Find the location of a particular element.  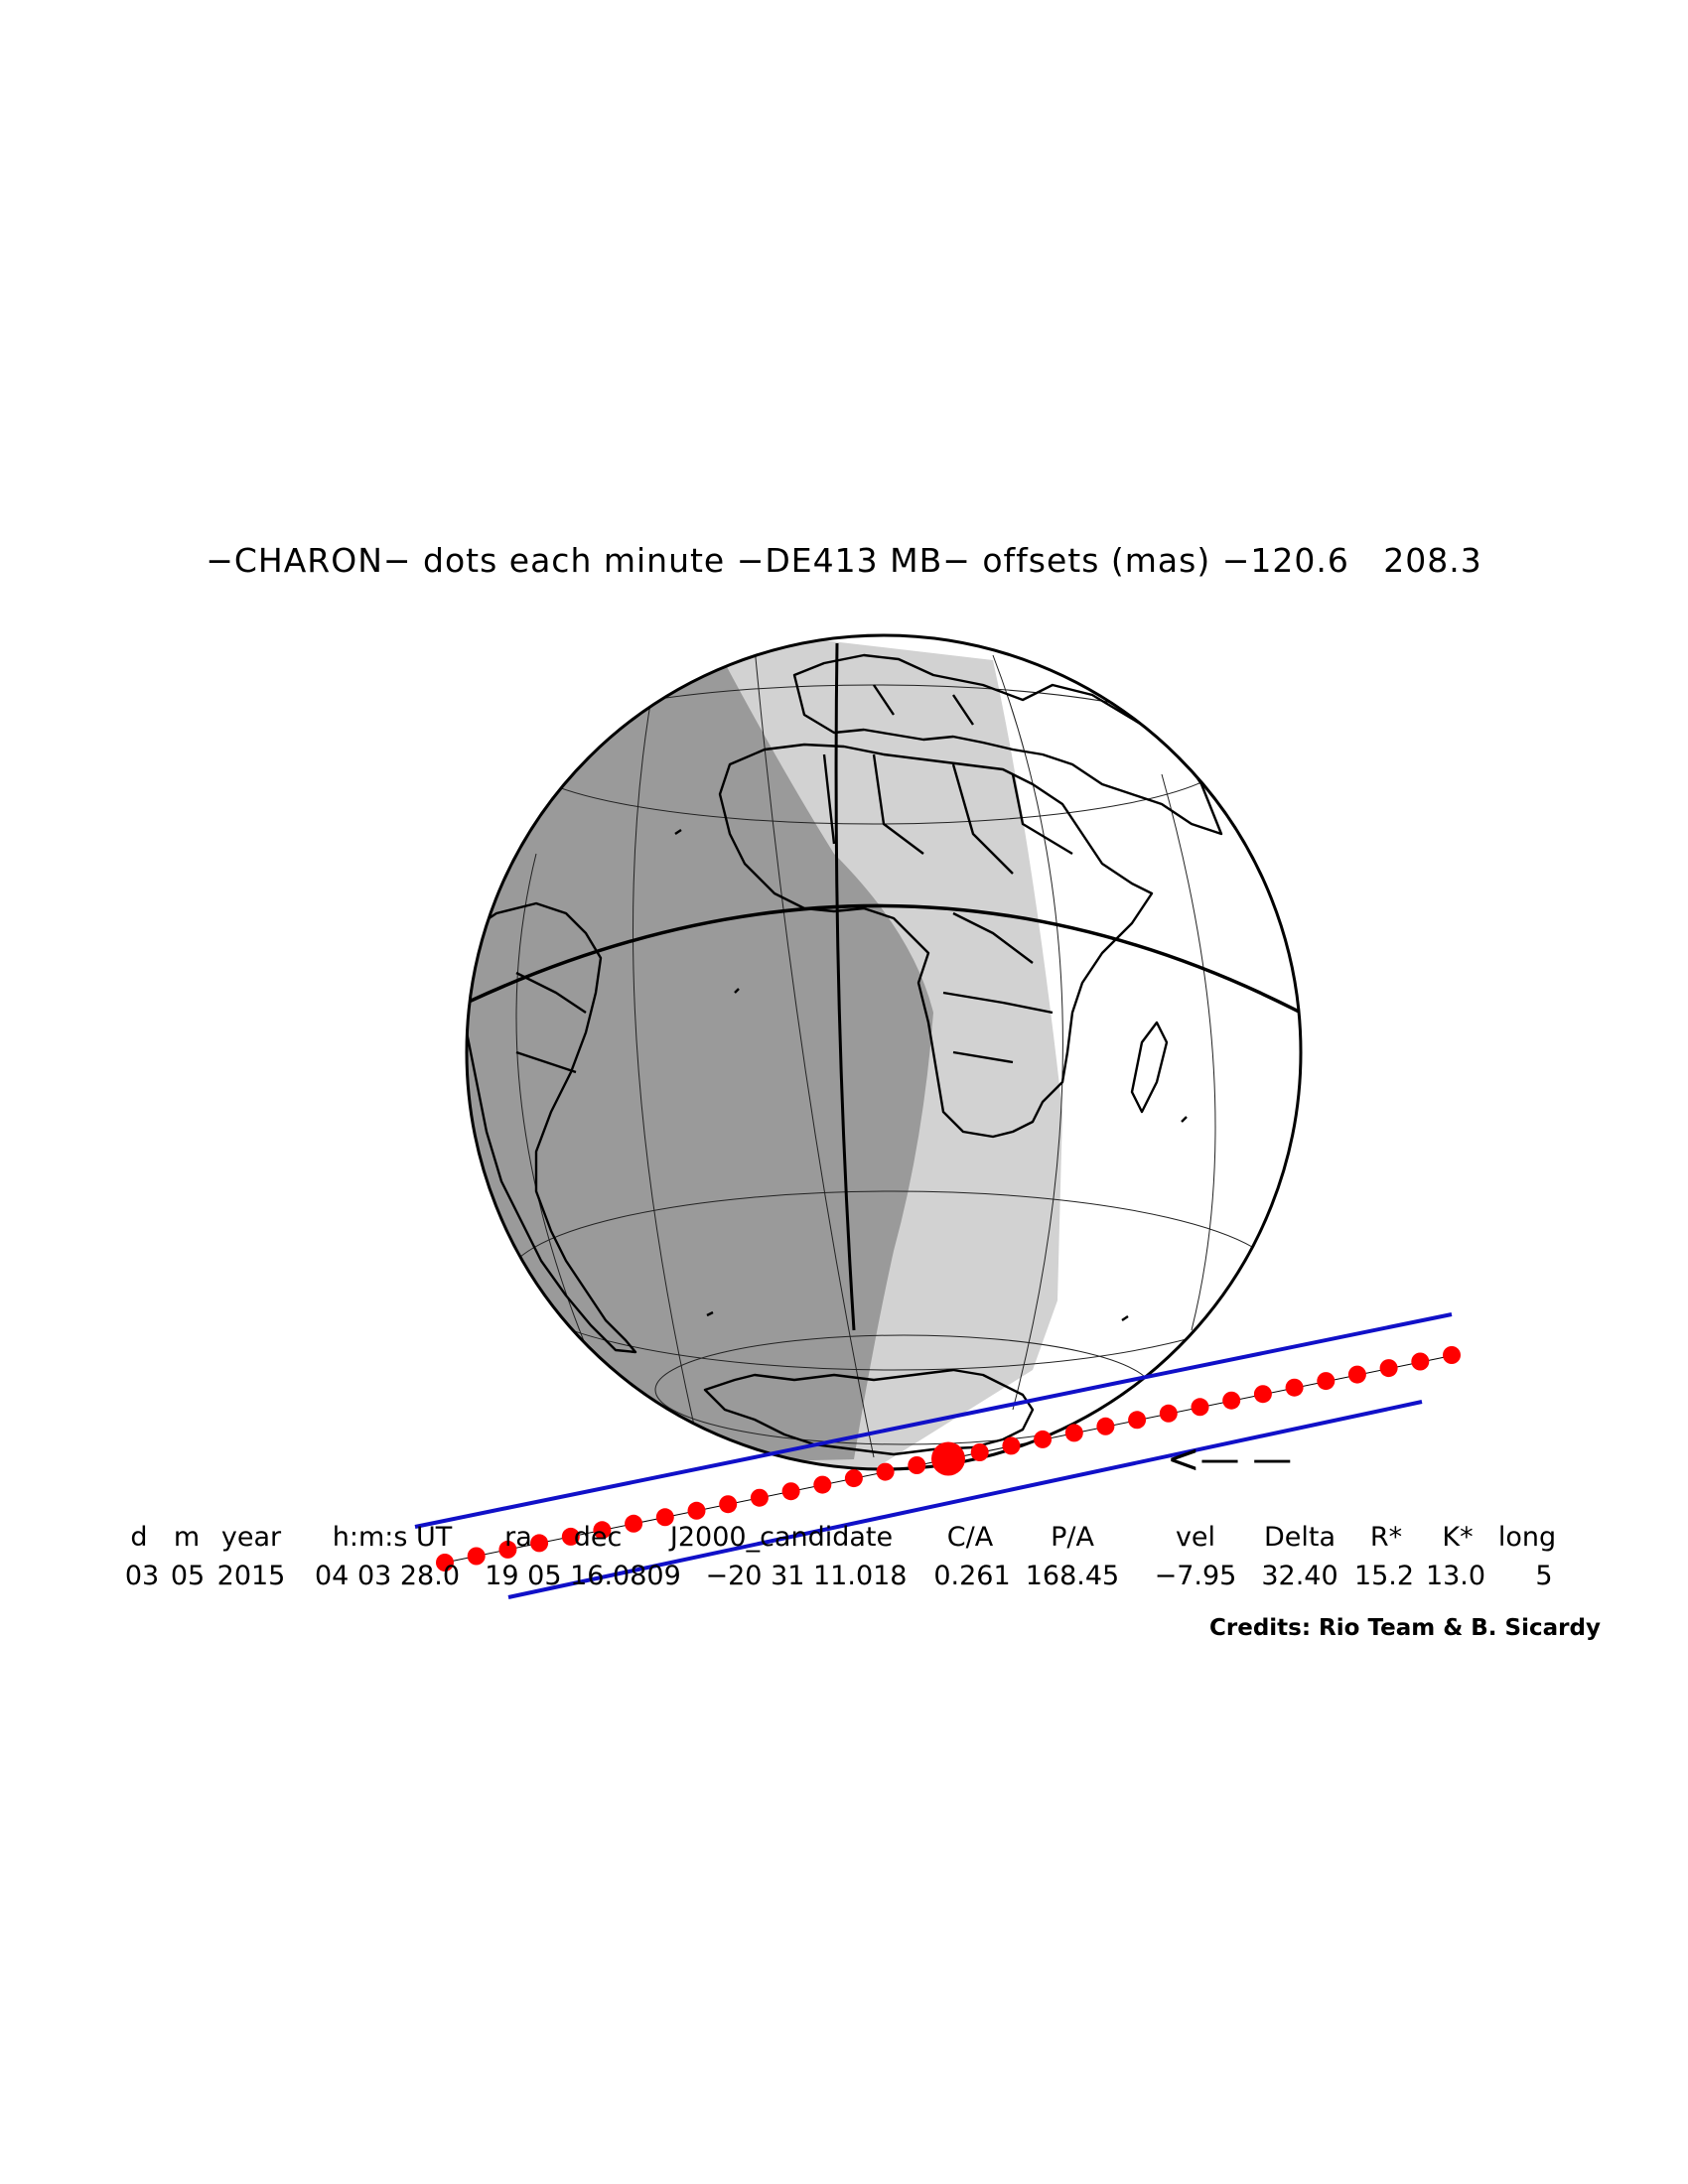

header-pa: P/A is located at coordinates (1072, 1537).